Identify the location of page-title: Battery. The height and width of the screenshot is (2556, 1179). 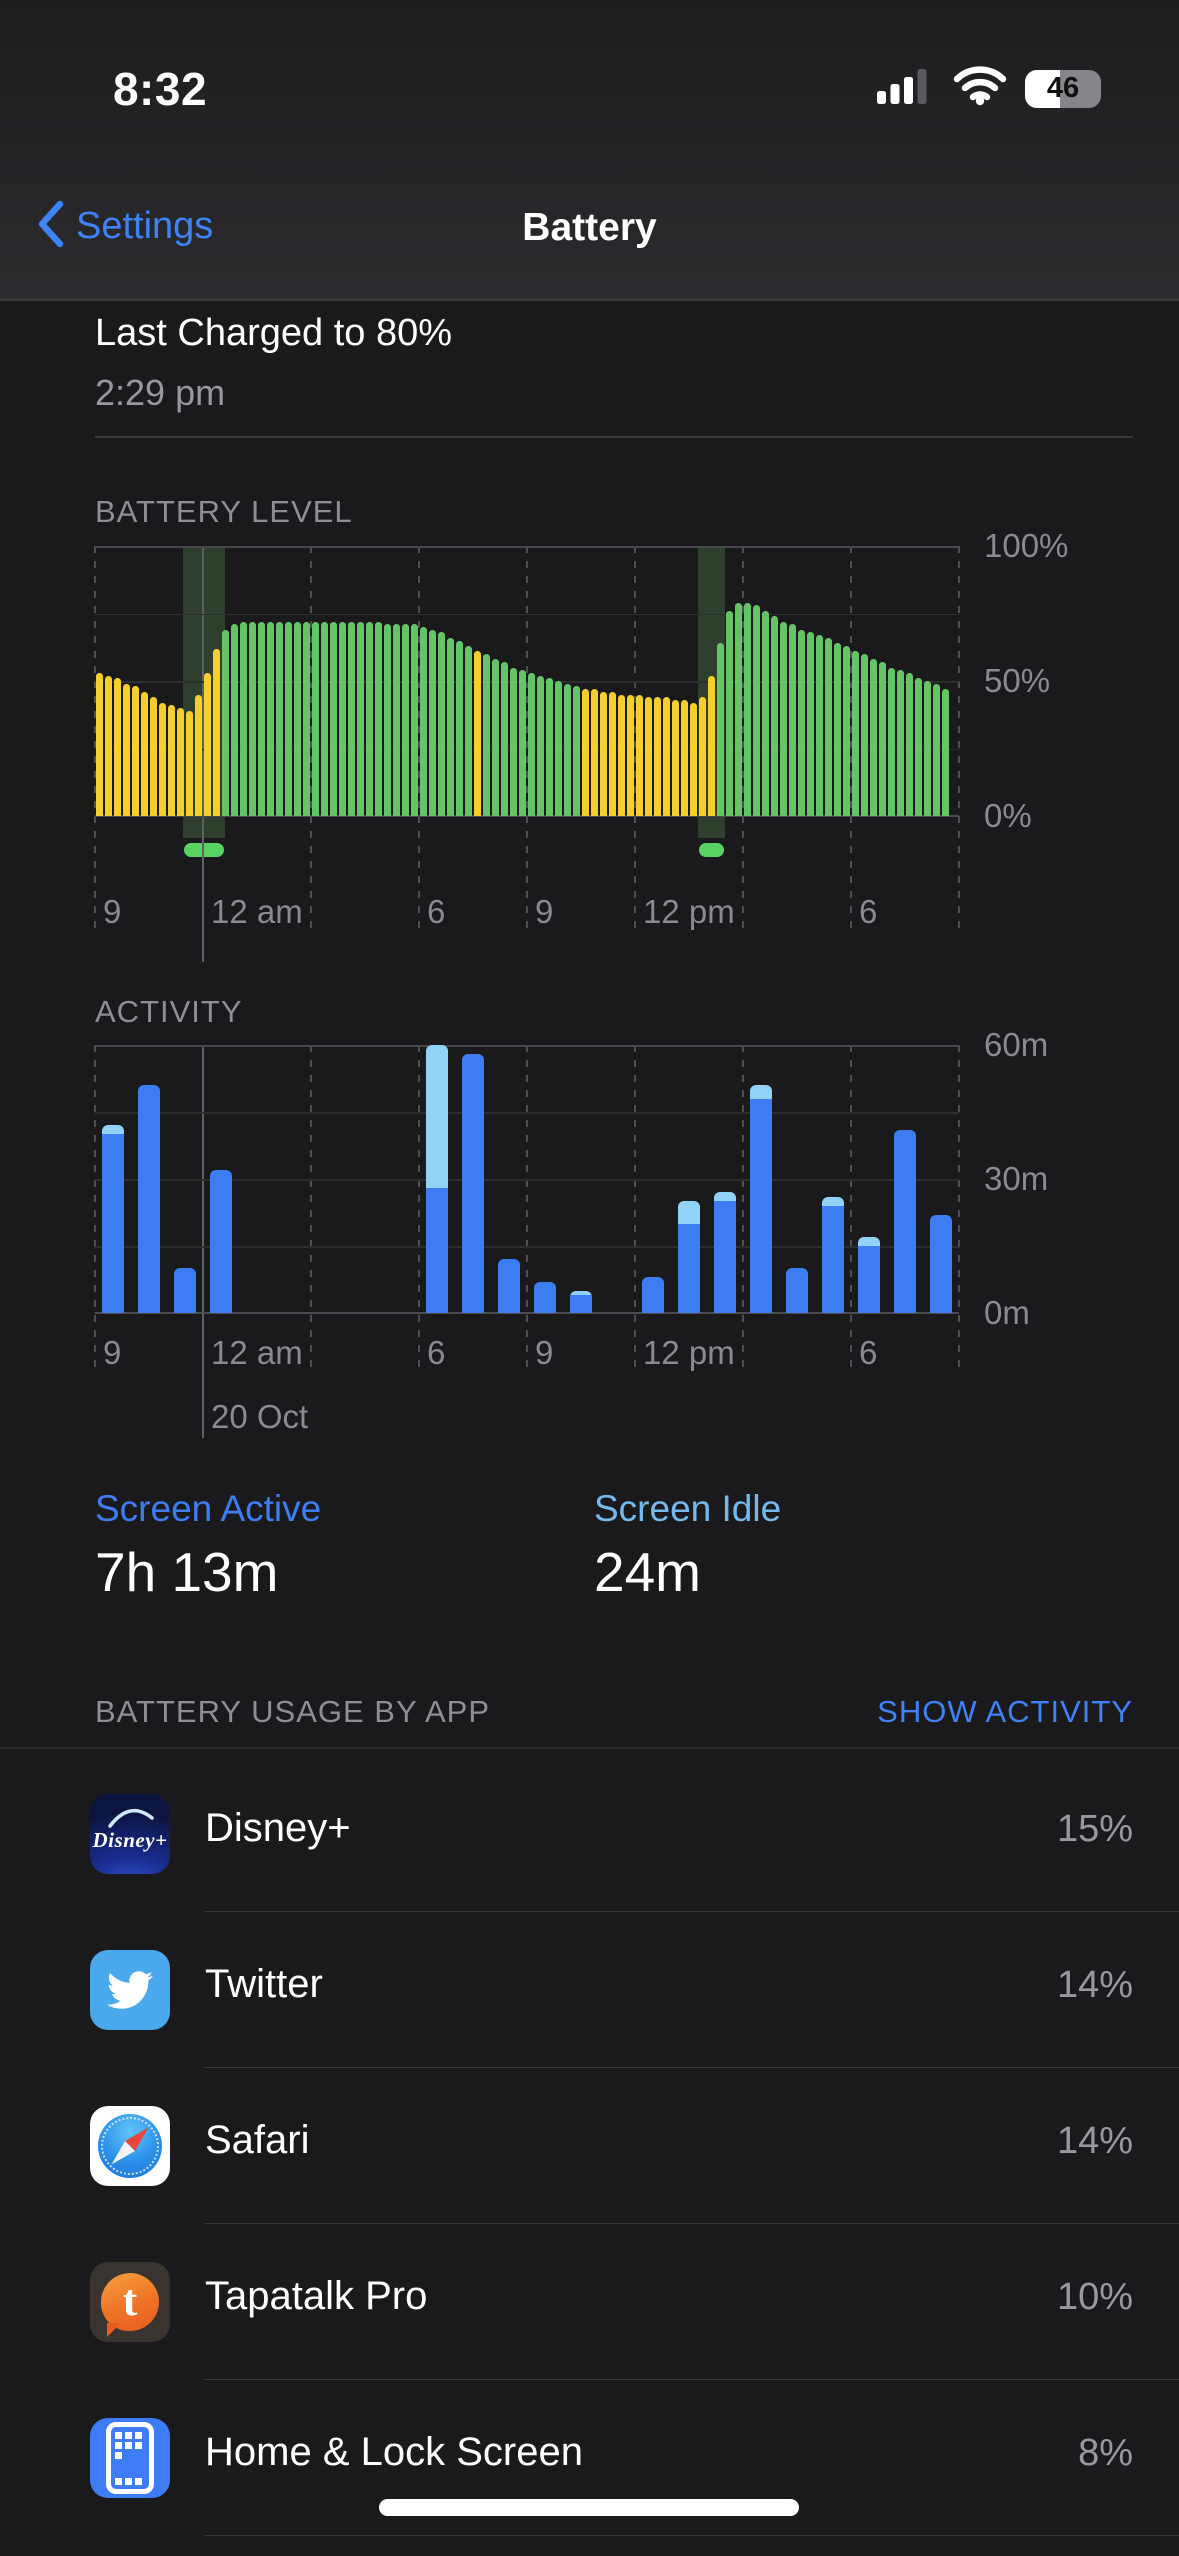
(589, 227).